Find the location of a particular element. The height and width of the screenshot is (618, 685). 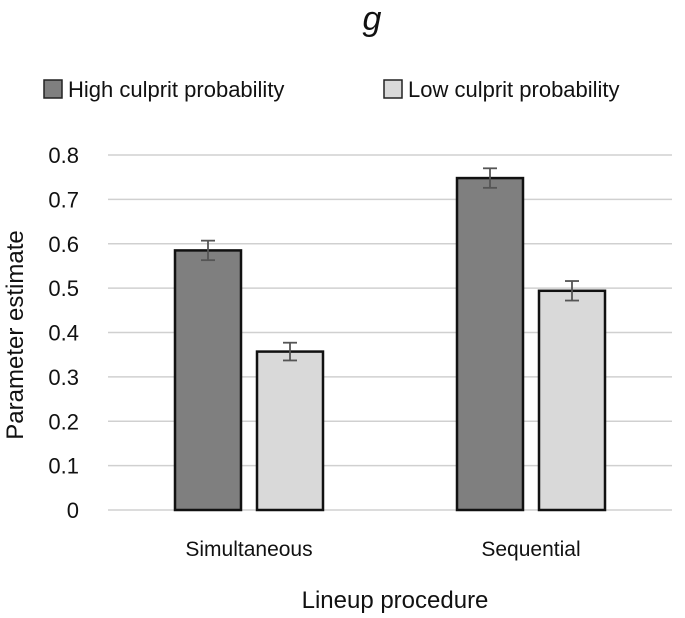

legend-label-high-culprit-probability: High culprit probability is located at coordinates (176, 89).